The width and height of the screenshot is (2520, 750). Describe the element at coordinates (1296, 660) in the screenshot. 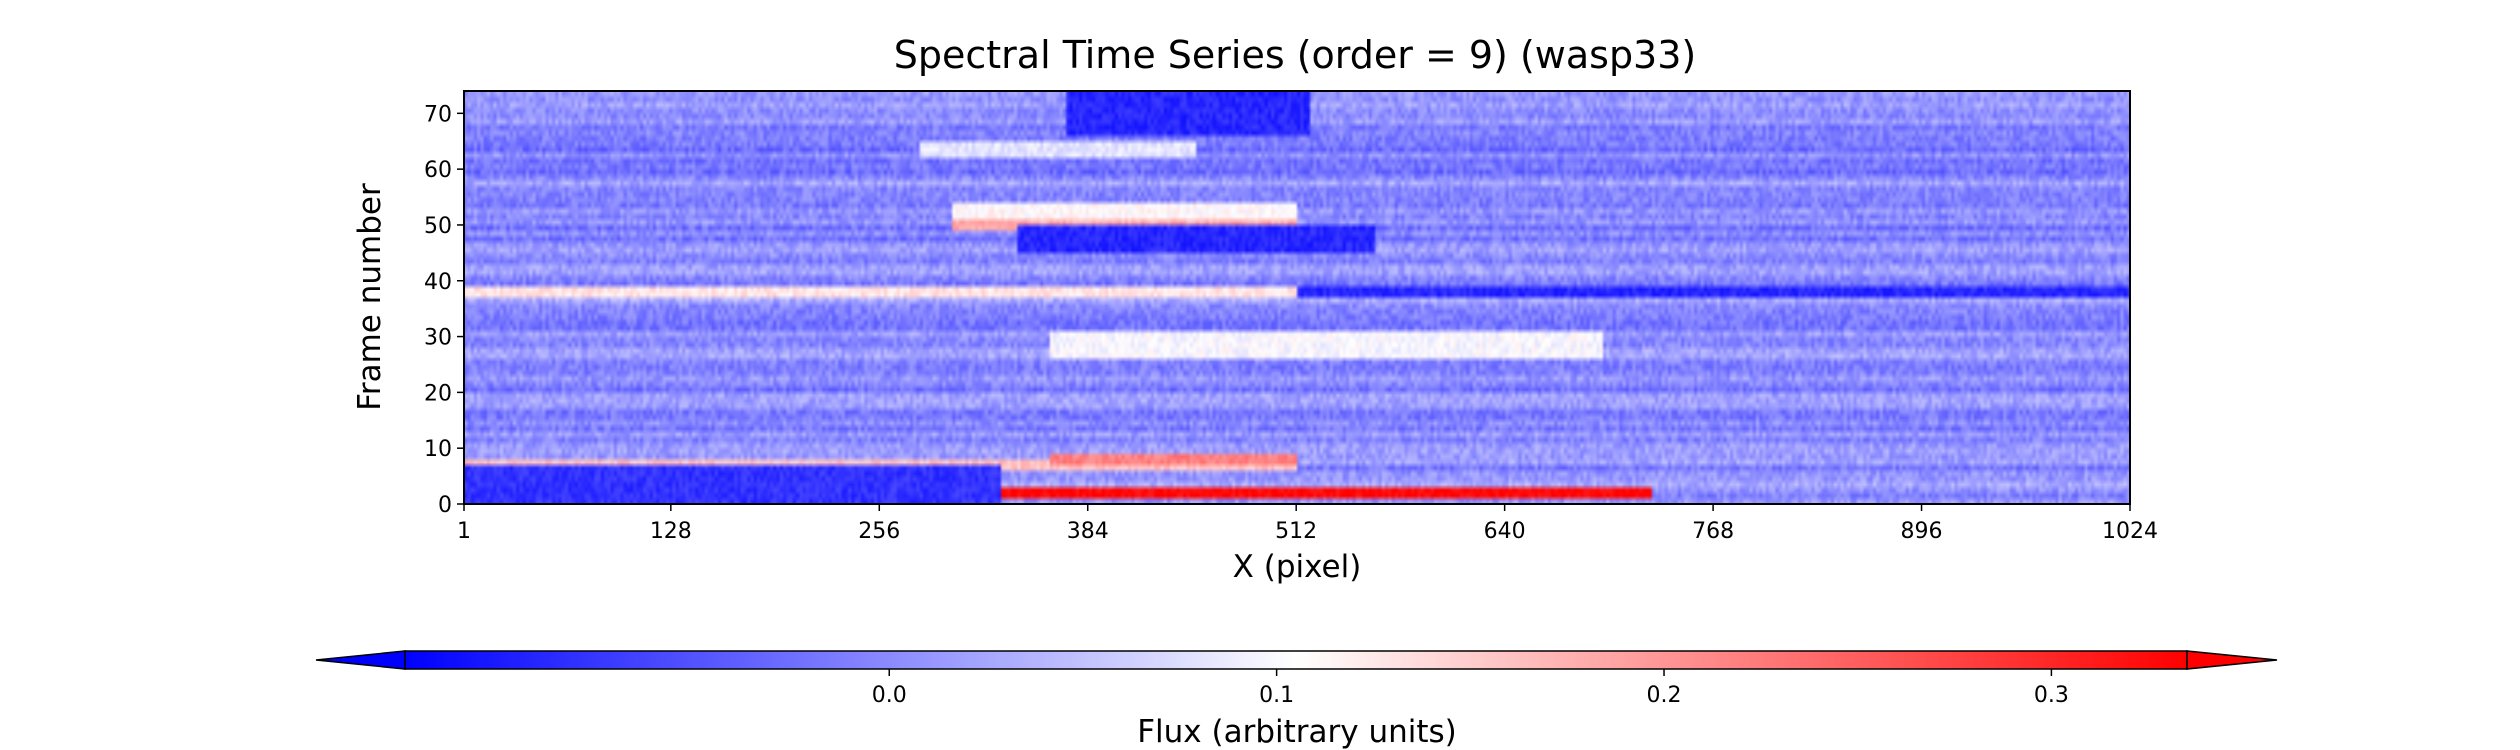

I see `colorbar-body` at that location.